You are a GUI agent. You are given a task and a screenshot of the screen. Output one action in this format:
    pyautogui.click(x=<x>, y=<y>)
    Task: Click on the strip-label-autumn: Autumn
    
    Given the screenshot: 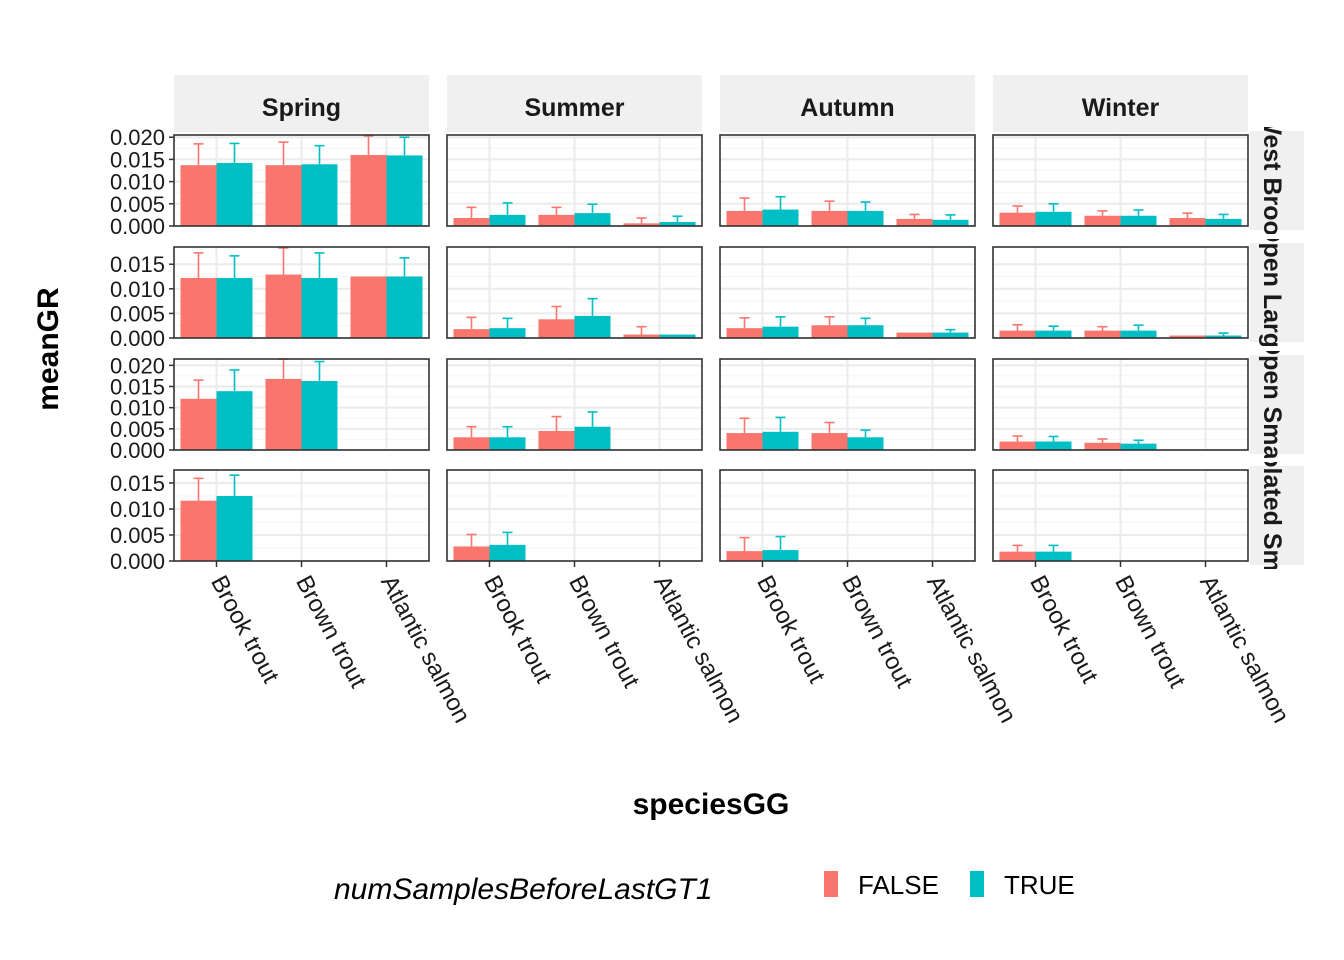 What is the action you would take?
    pyautogui.click(x=847, y=108)
    